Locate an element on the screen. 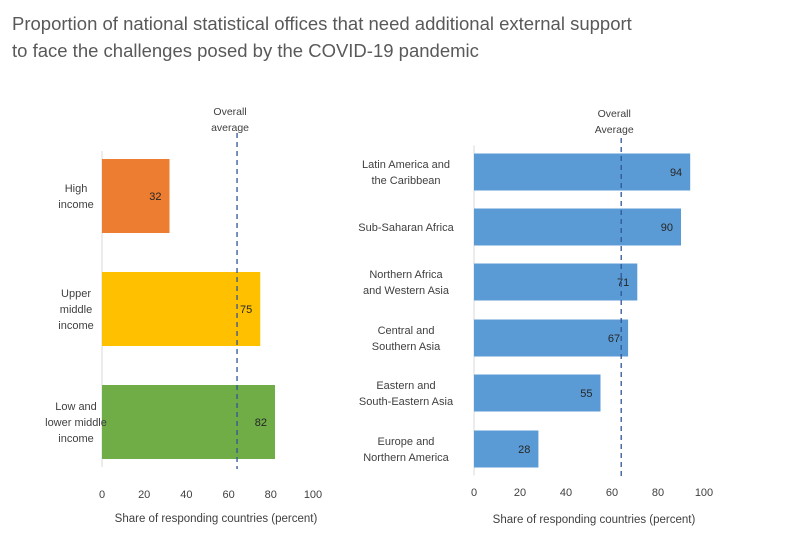 The width and height of the screenshot is (800, 536). chart1-category-label: Low and is located at coordinates (76, 407).